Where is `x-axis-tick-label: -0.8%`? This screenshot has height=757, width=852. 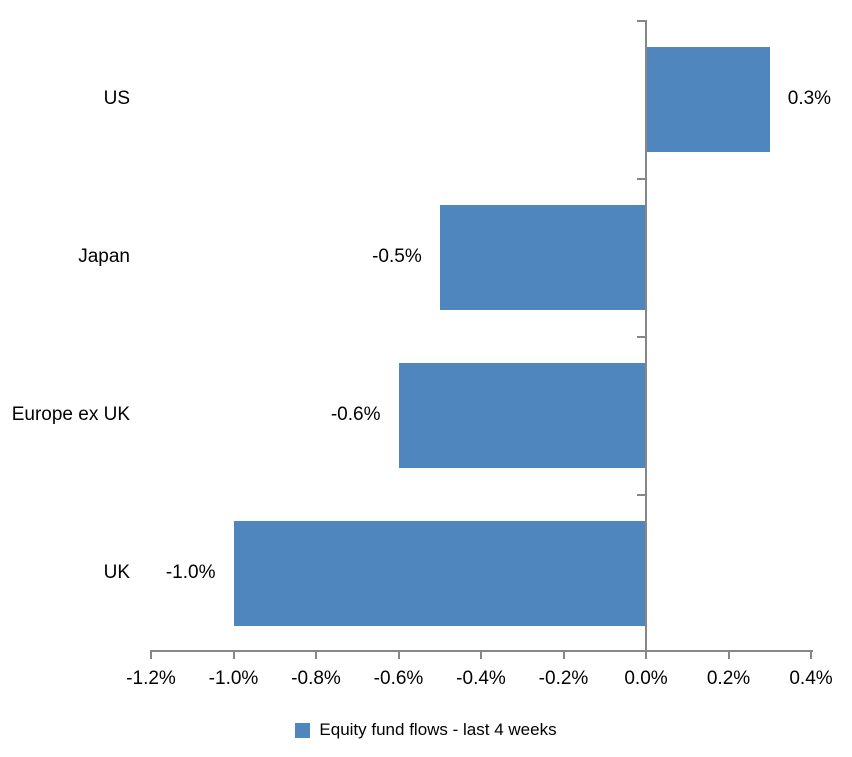 x-axis-tick-label: -0.8% is located at coordinates (316, 678).